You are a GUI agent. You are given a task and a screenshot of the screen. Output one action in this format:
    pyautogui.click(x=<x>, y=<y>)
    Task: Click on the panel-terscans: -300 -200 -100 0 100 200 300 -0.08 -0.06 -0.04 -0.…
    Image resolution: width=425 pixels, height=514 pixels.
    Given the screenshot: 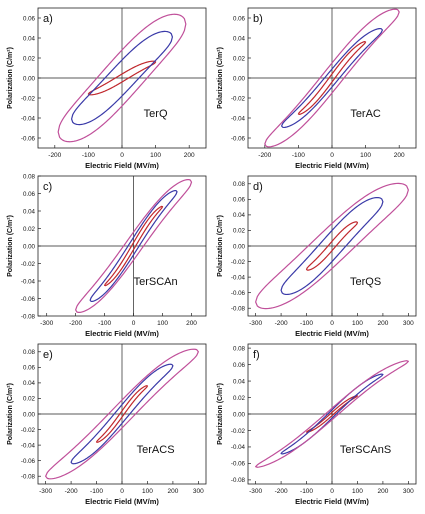 What is the action you would take?
    pyautogui.click(x=317, y=424)
    